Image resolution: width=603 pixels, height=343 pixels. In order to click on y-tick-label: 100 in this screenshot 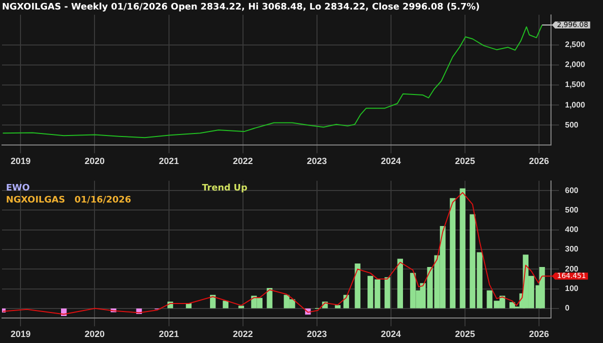, I will do `click(572, 288)`.